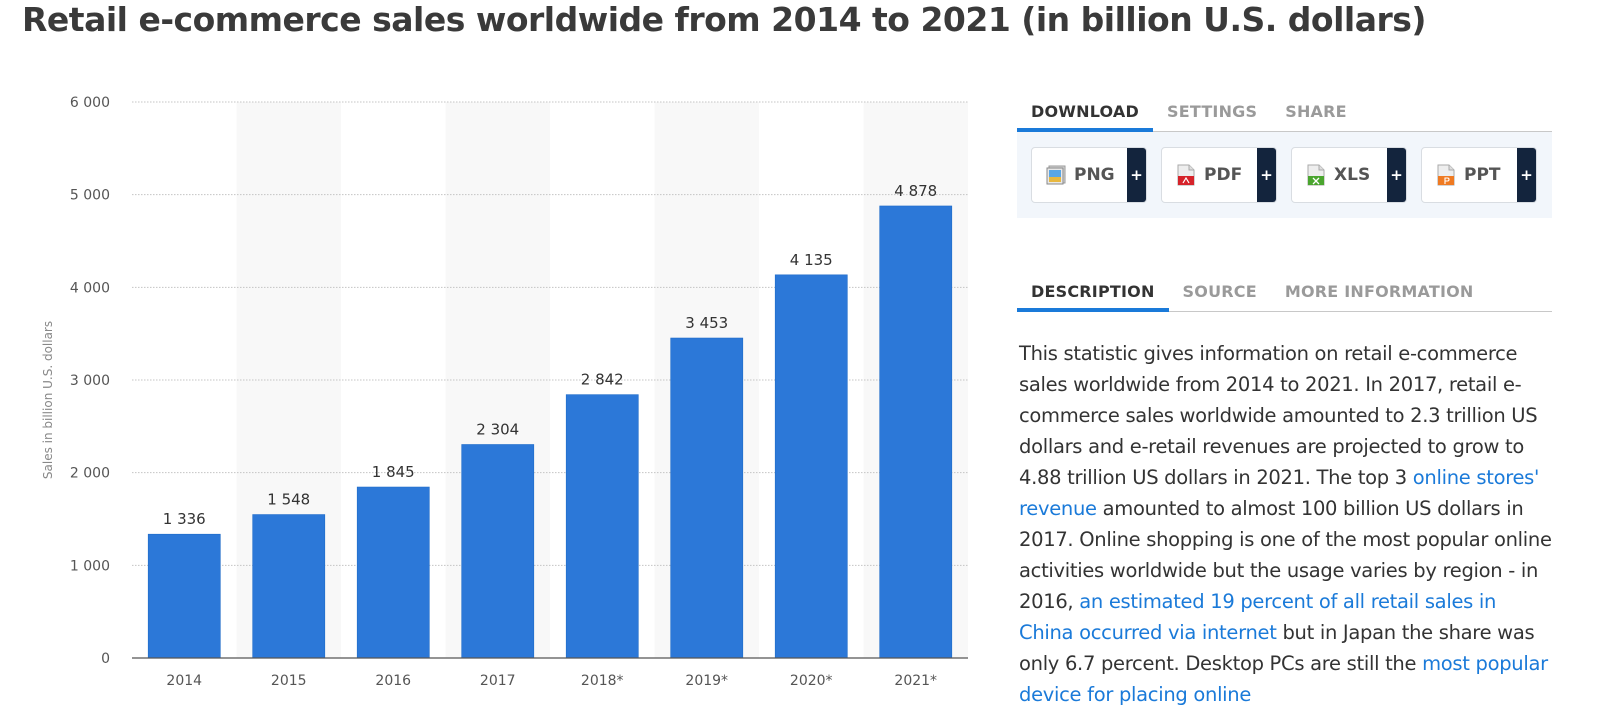  Describe the element at coordinates (1186, 175) in the screenshot. I see `pdf-file-icon` at that location.